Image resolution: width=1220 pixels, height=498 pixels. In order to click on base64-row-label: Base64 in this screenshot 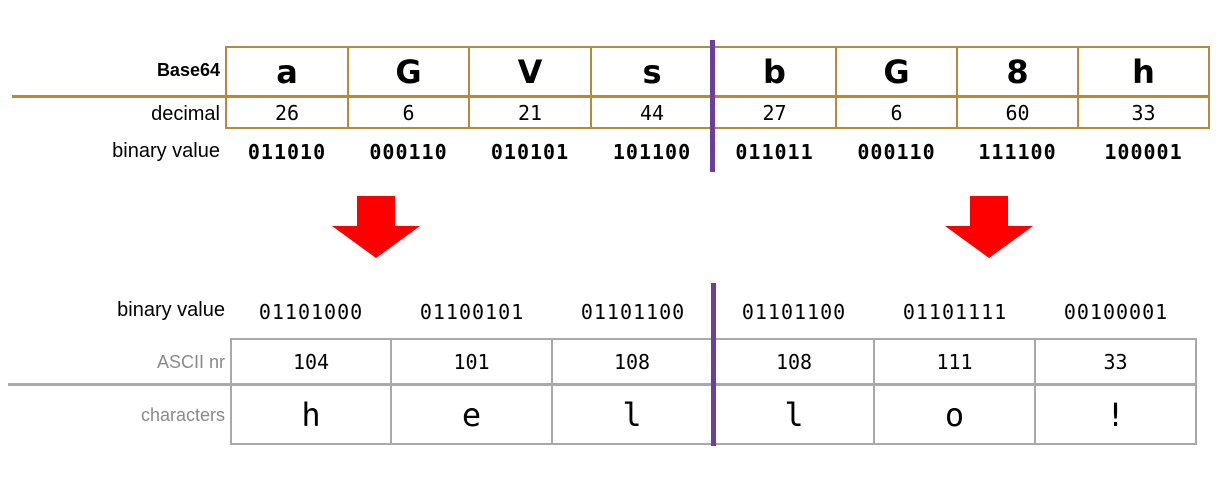, I will do `click(188, 70)`.